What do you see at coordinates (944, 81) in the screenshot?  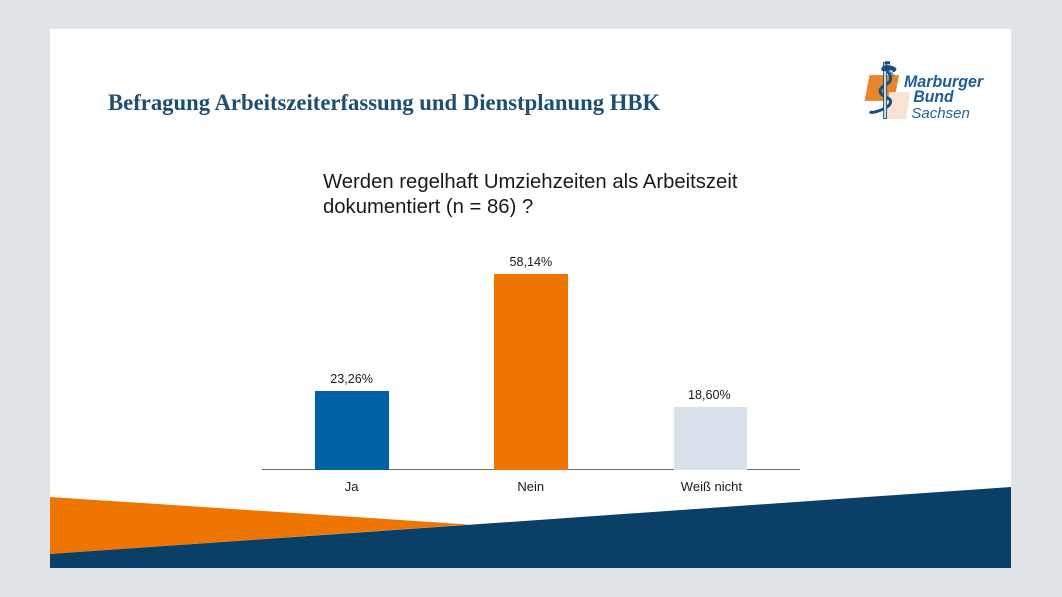 I see `svg-text: Marburger` at bounding box center [944, 81].